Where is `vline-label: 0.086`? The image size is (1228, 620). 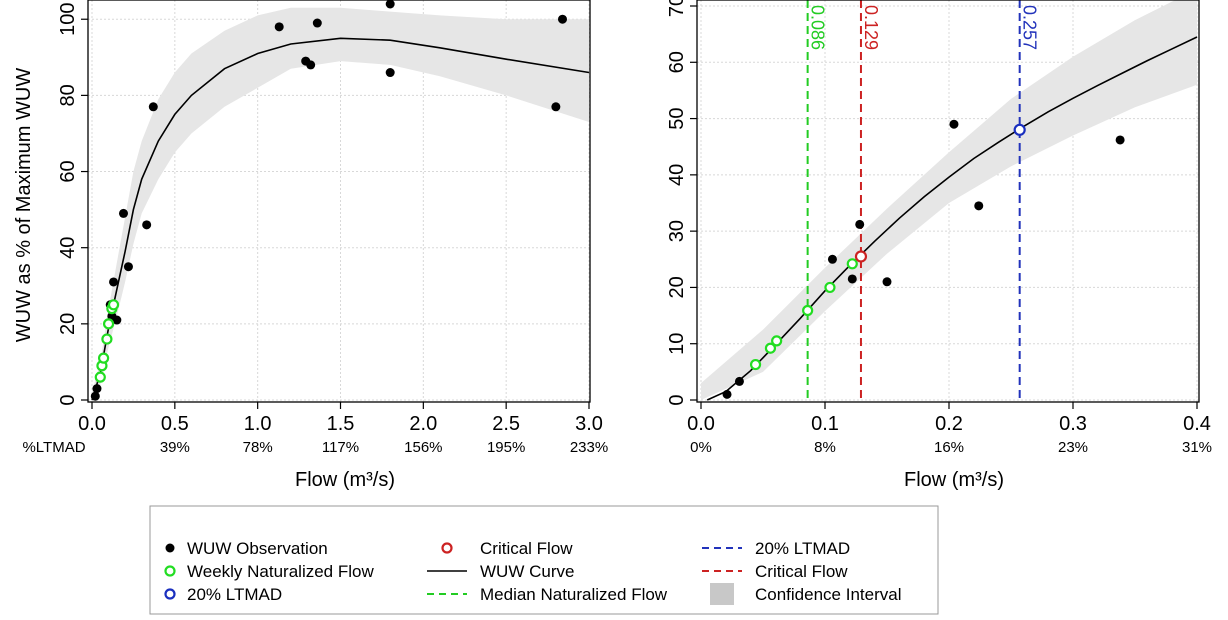
vline-label: 0.086 is located at coordinates (818, 27).